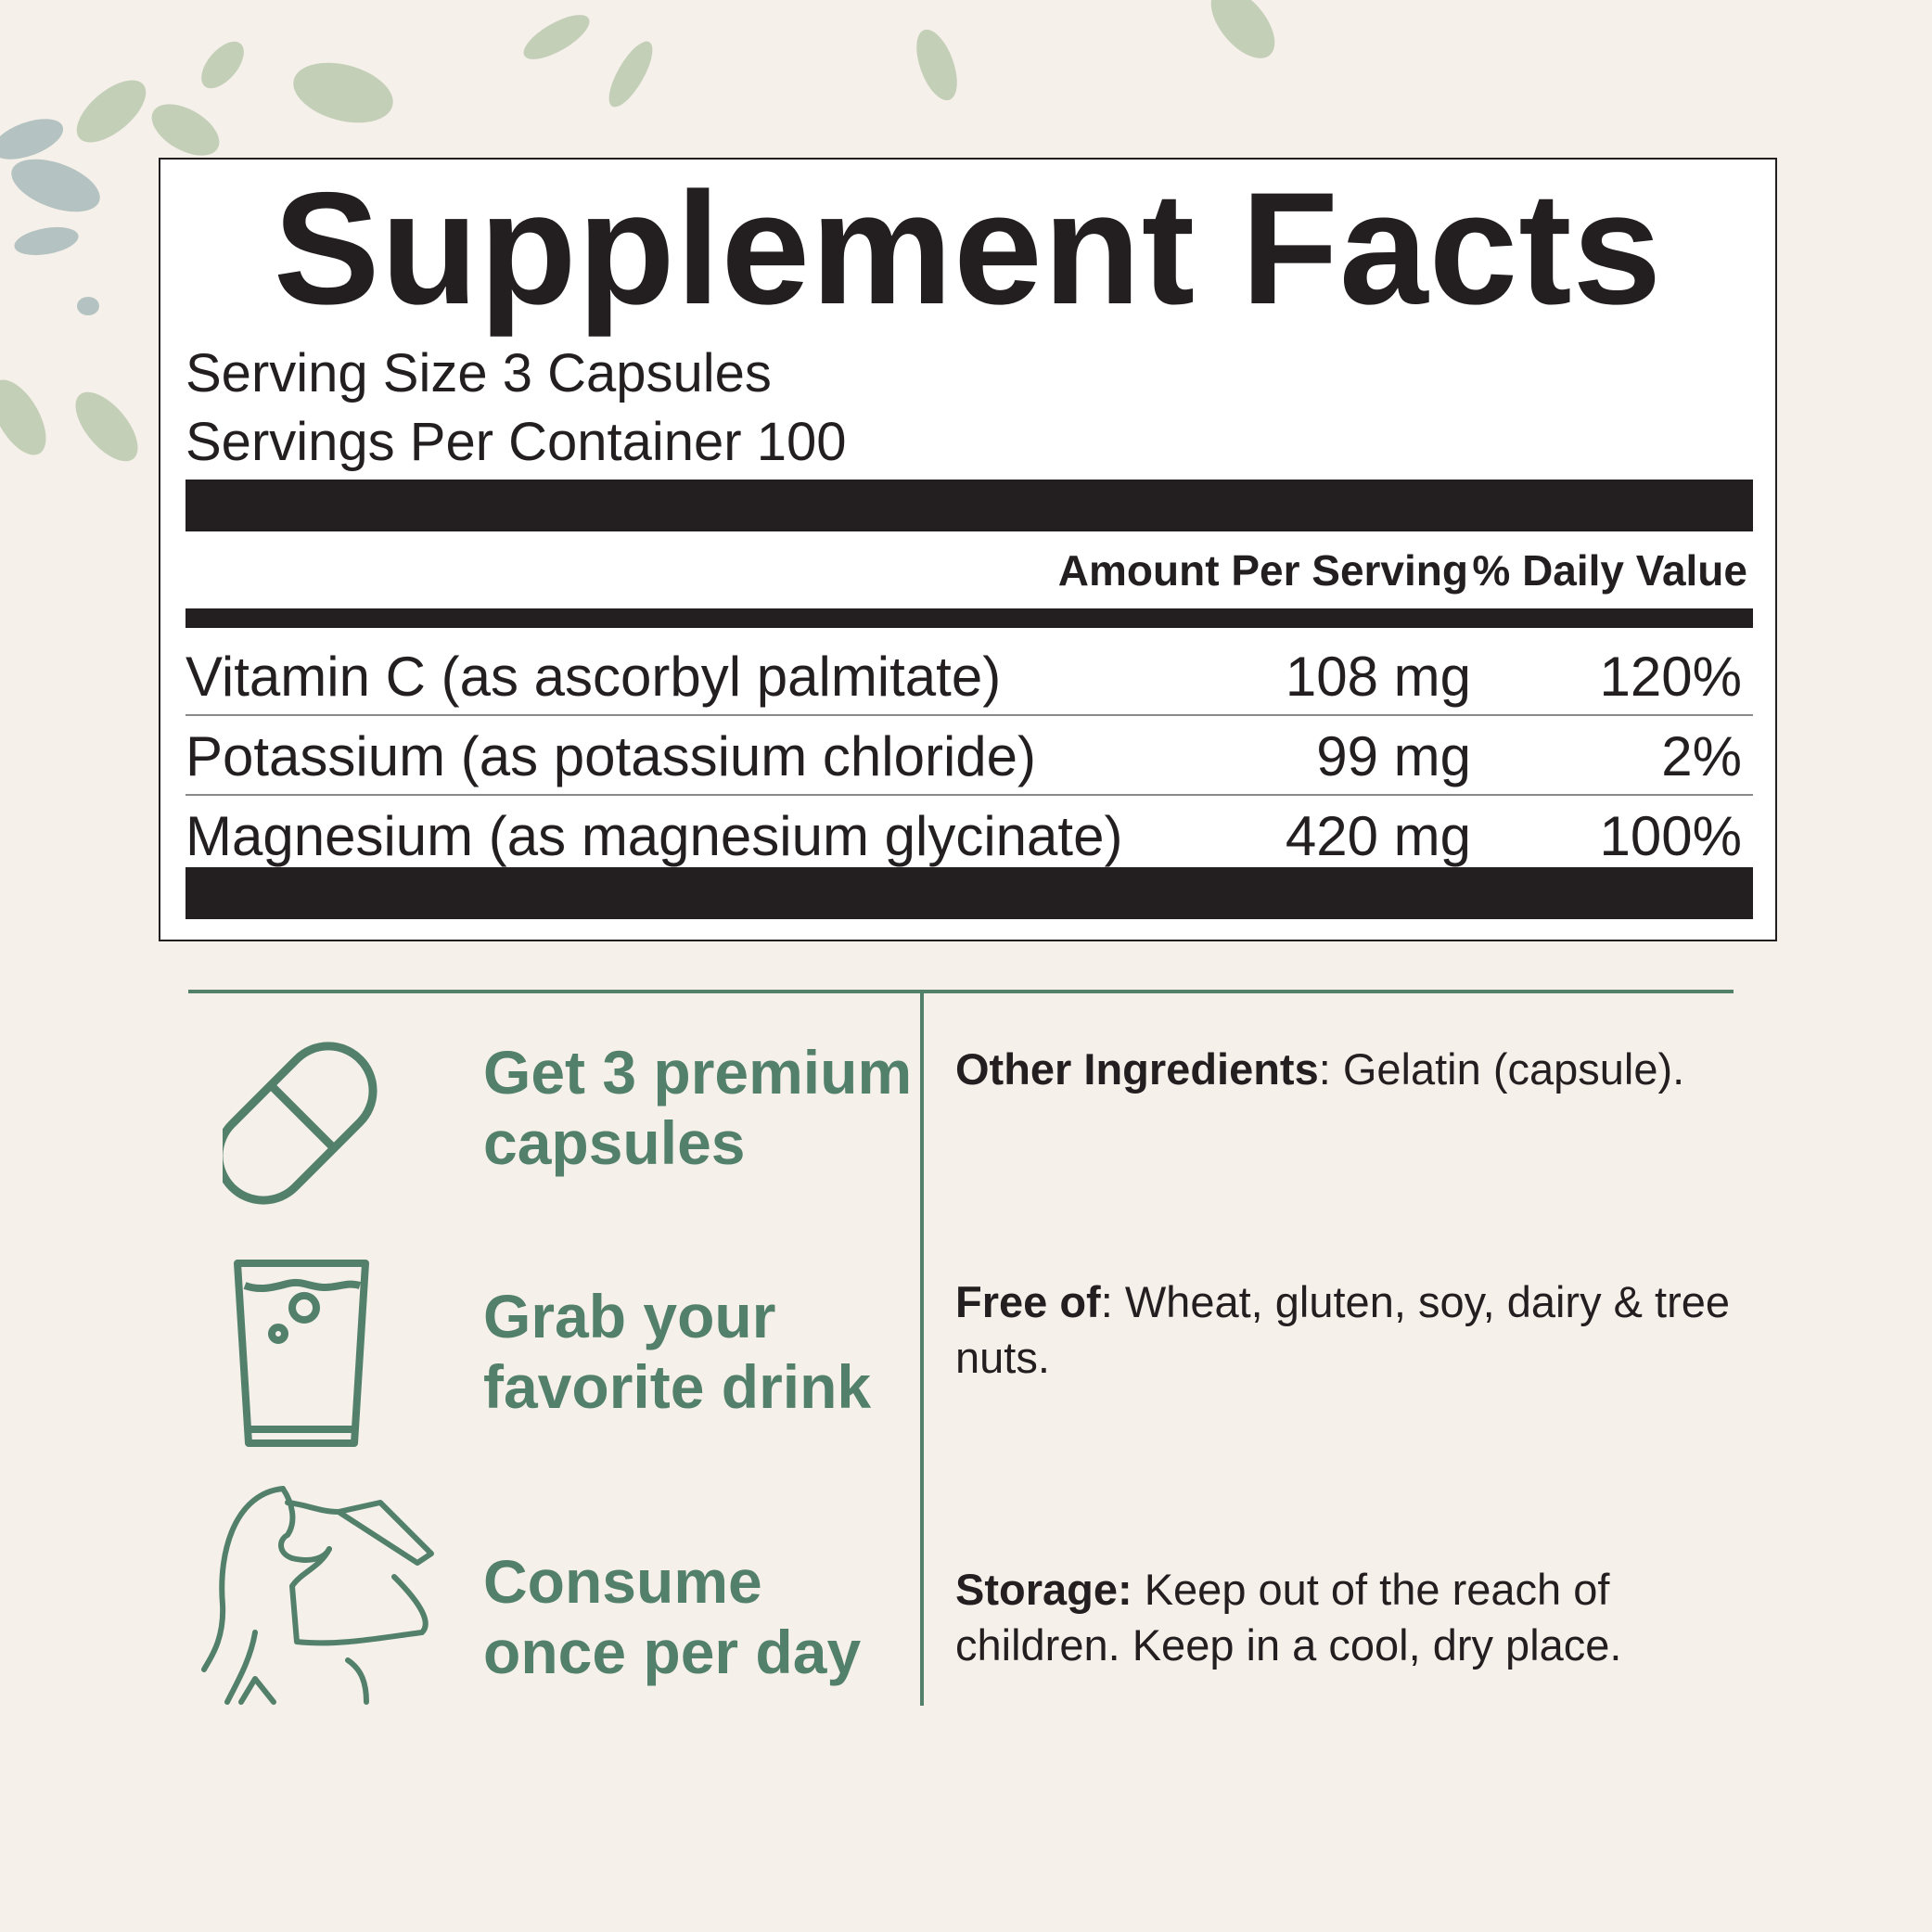 The width and height of the screenshot is (1932, 1932). Describe the element at coordinates (1609, 570) in the screenshot. I see `header-daily-value: % Daily Value` at that location.